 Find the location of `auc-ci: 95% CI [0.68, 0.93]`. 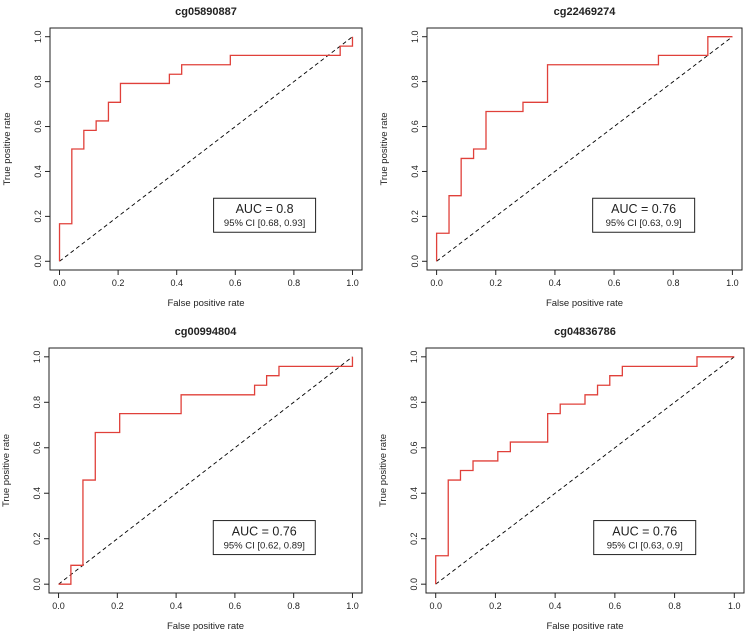

auc-ci: 95% CI [0.68, 0.93] is located at coordinates (264, 223).